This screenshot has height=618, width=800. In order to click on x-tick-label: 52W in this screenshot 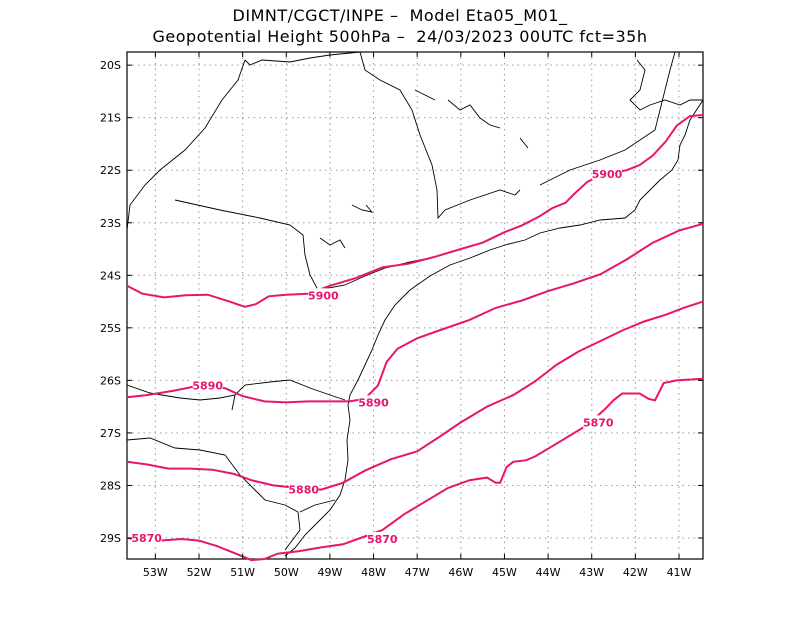, I will do `click(199, 572)`.